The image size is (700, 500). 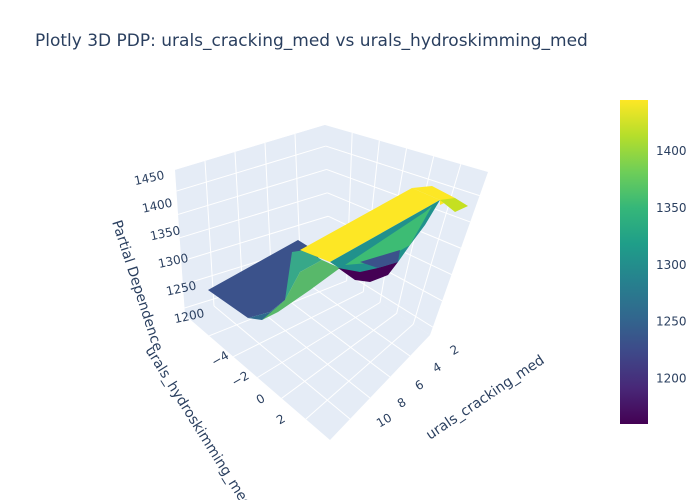 I want to click on axis-tick-label: 8, so click(x=402, y=403).